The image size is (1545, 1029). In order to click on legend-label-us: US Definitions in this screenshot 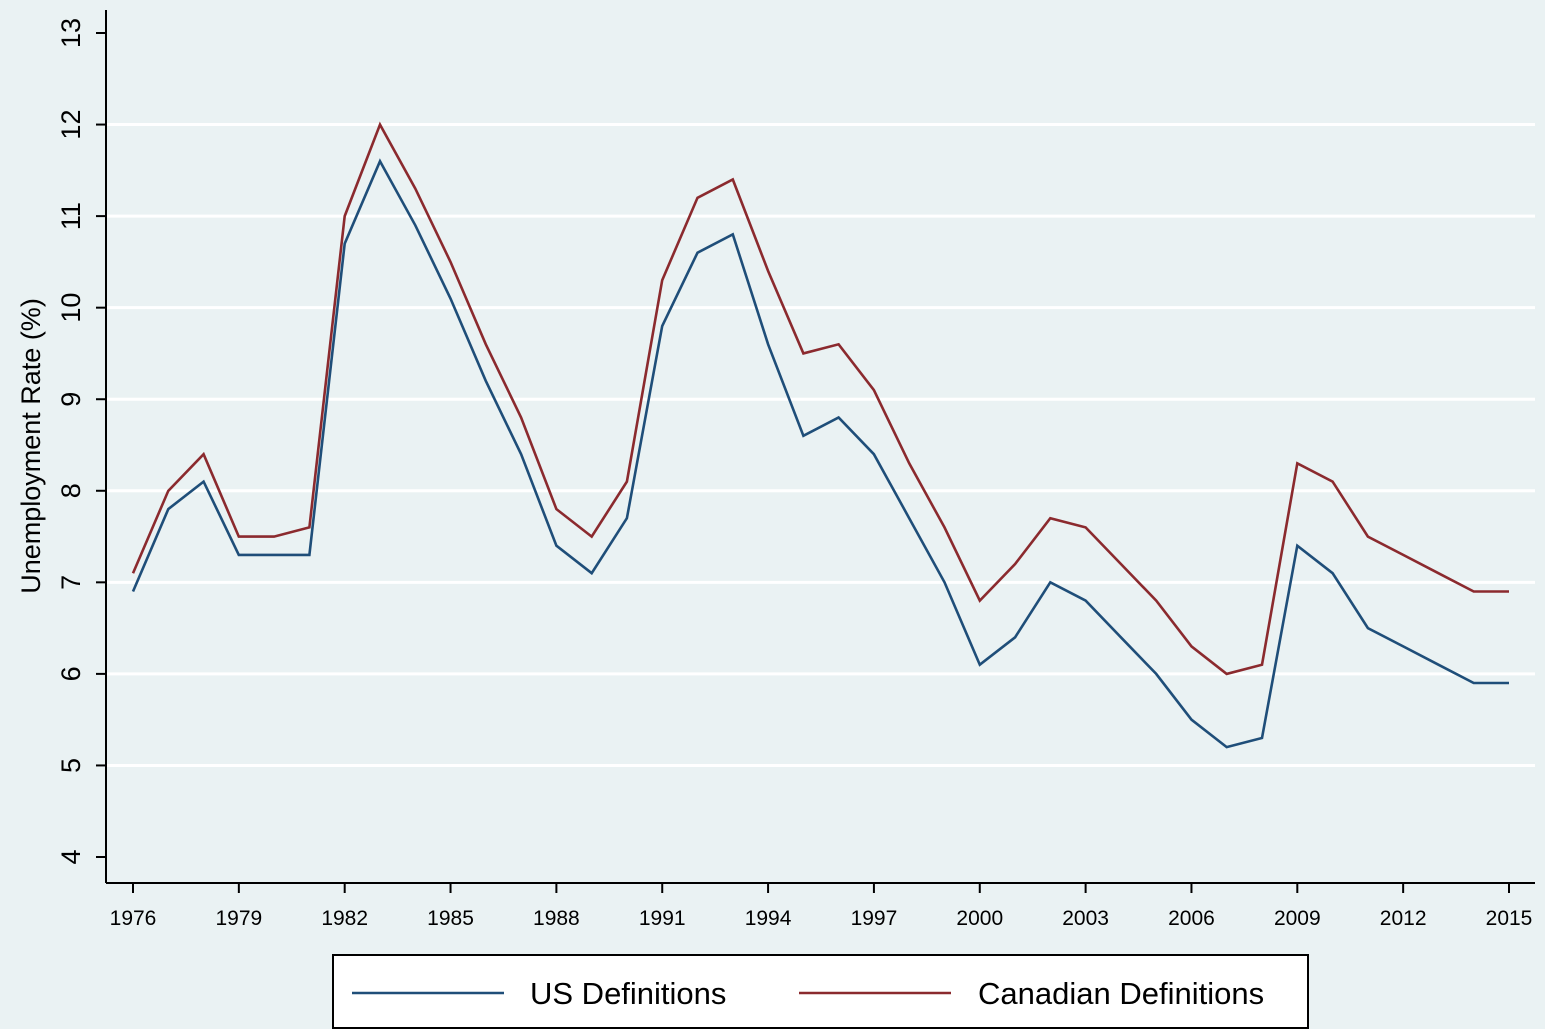, I will do `click(628, 993)`.